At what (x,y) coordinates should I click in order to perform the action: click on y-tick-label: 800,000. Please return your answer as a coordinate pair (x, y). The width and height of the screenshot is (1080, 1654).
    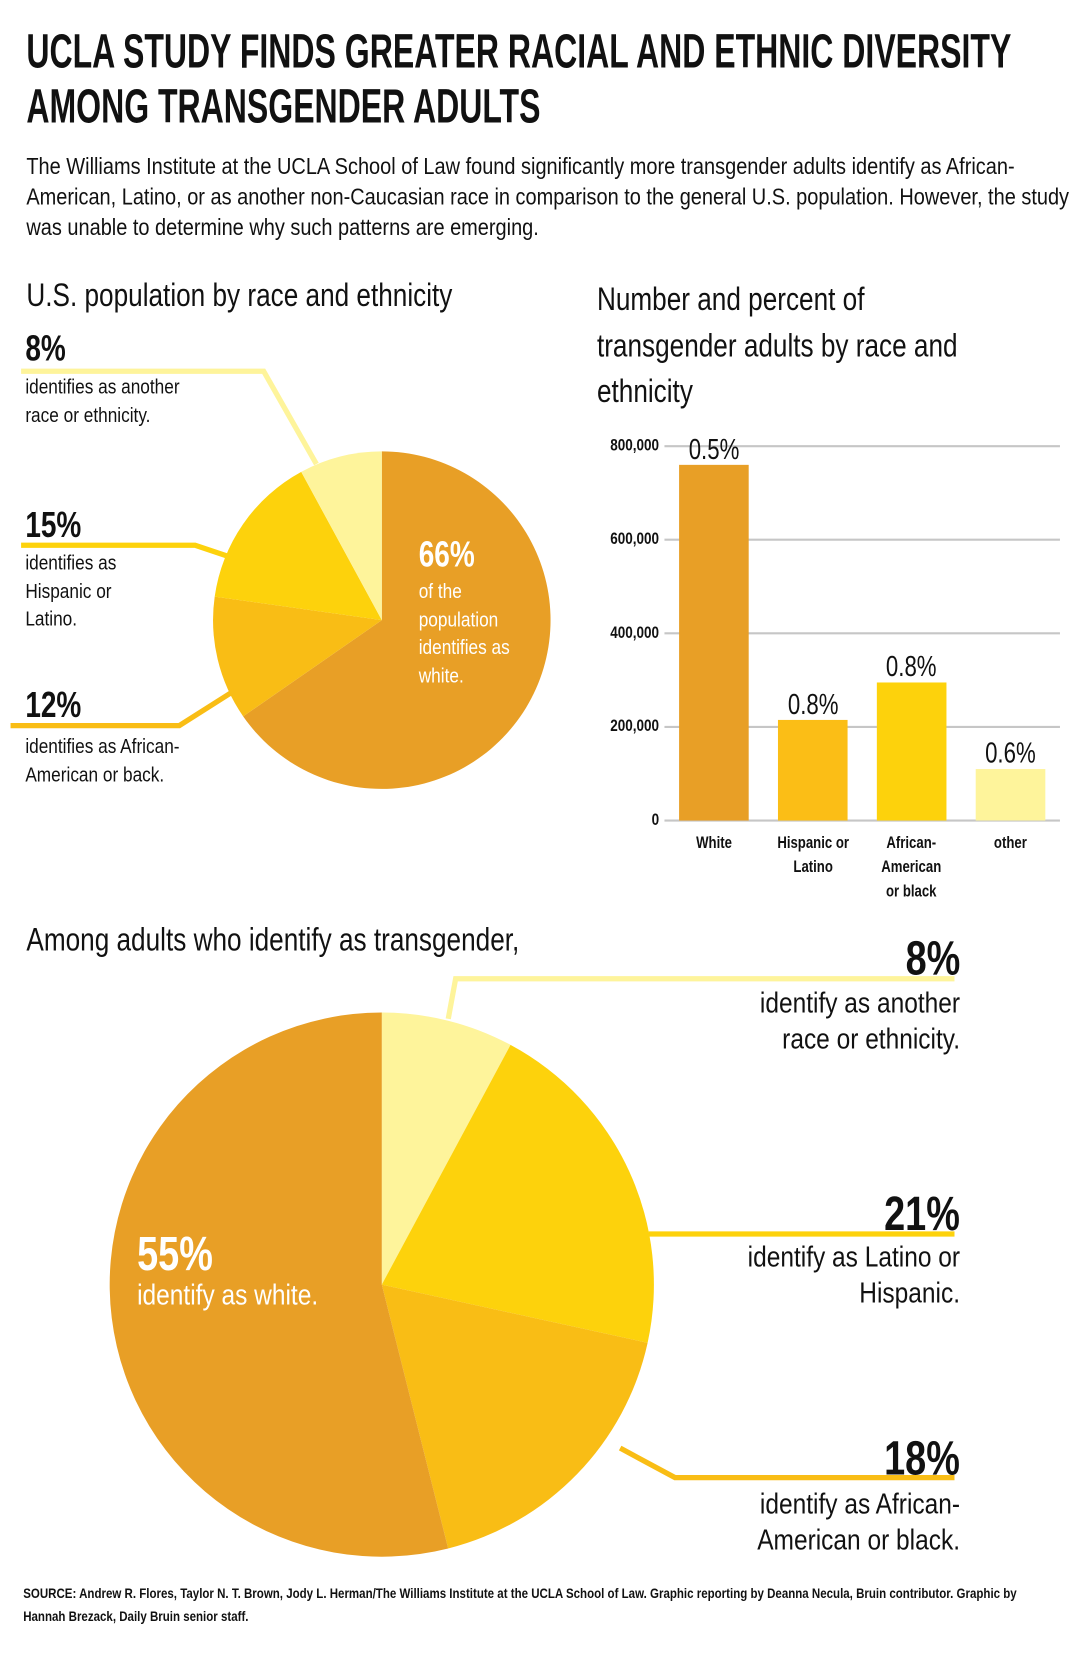
    Looking at the image, I should click on (635, 445).